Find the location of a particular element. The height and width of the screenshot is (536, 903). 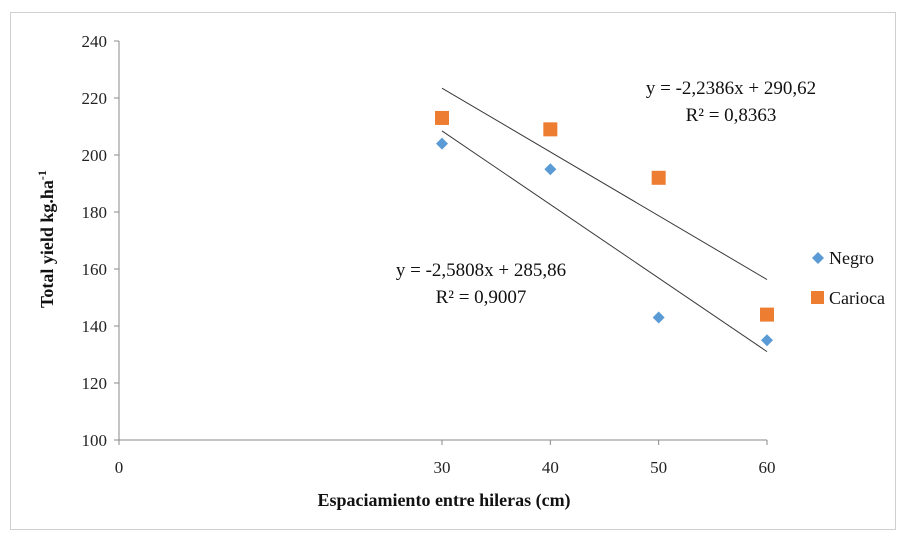

y-tick-label: 120 is located at coordinates (95, 383).